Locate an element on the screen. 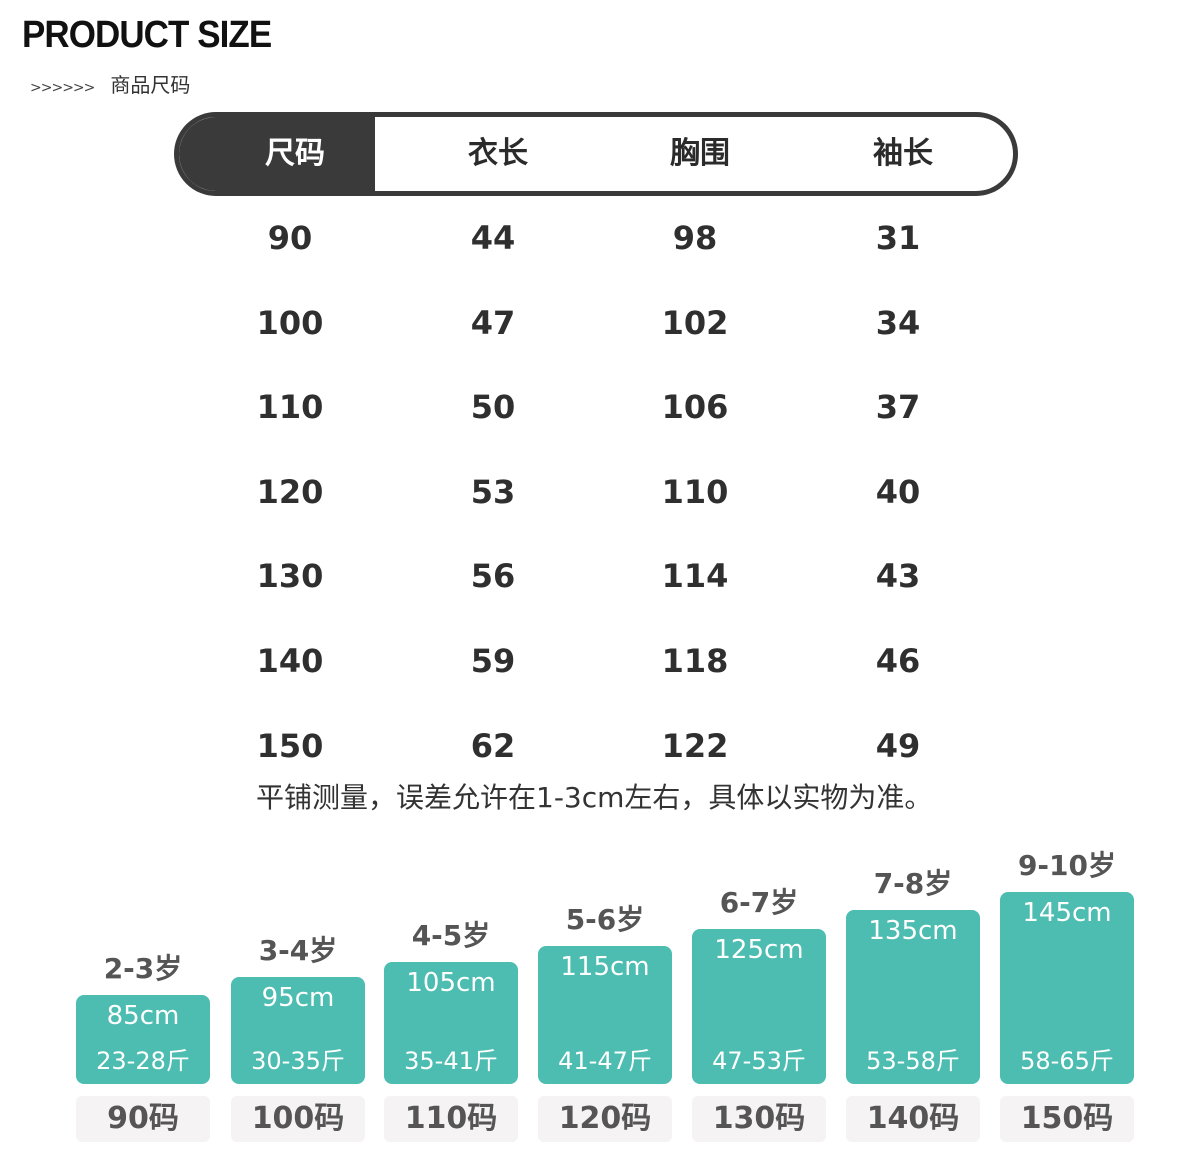  size-label: 140码 is located at coordinates (913, 1119).